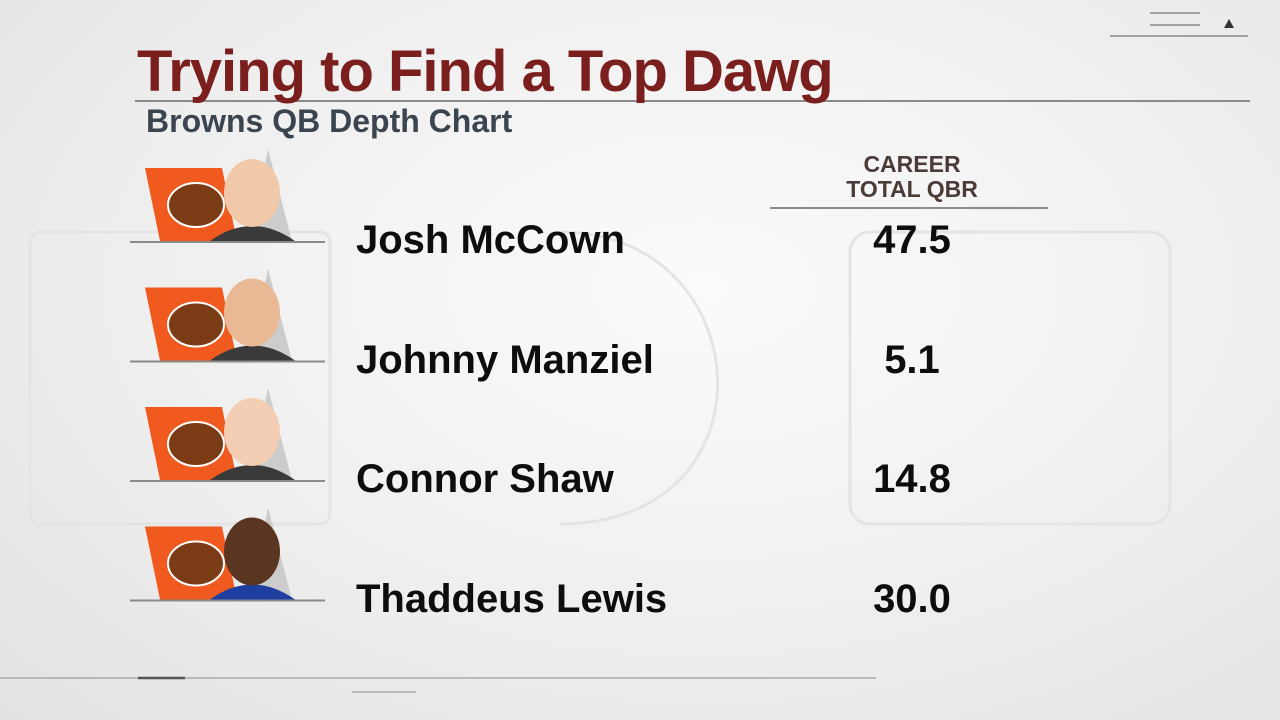  What do you see at coordinates (485, 479) in the screenshot?
I see `player-name: Connor Shaw` at bounding box center [485, 479].